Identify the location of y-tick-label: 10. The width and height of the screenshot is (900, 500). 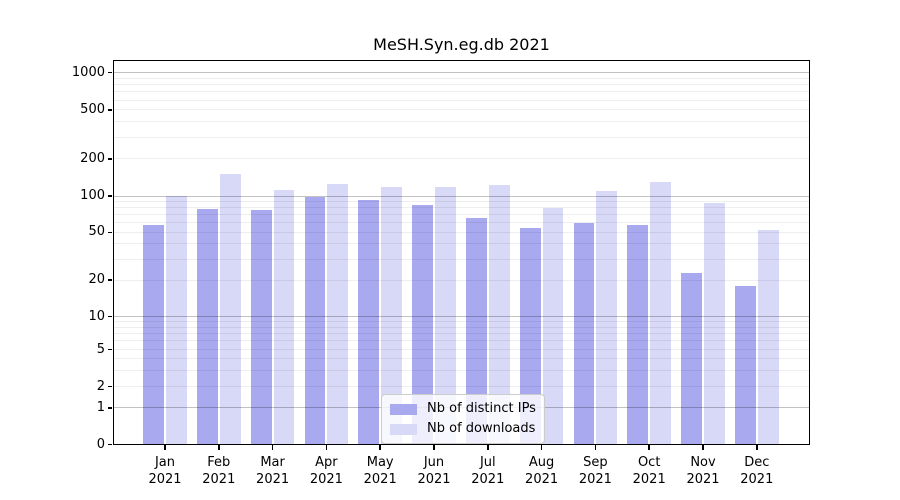
(96, 316).